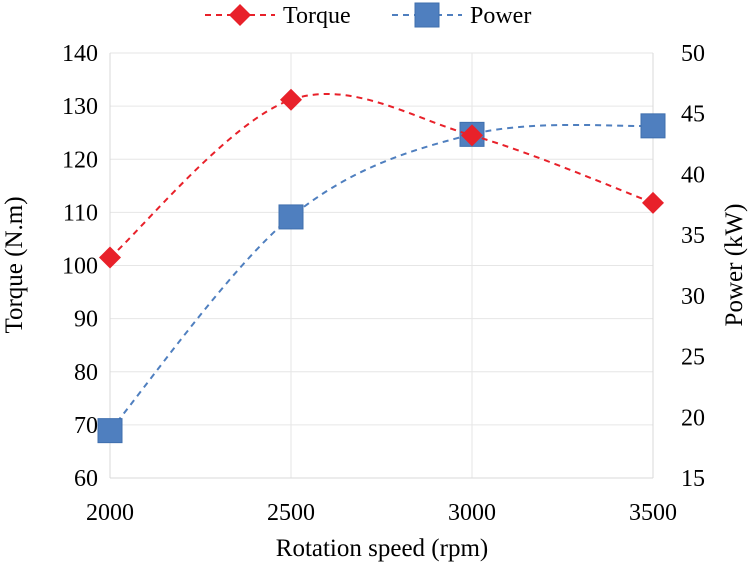 The image size is (750, 563). What do you see at coordinates (14, 264) in the screenshot?
I see `left-axis-title: Torque (N.m)` at bounding box center [14, 264].